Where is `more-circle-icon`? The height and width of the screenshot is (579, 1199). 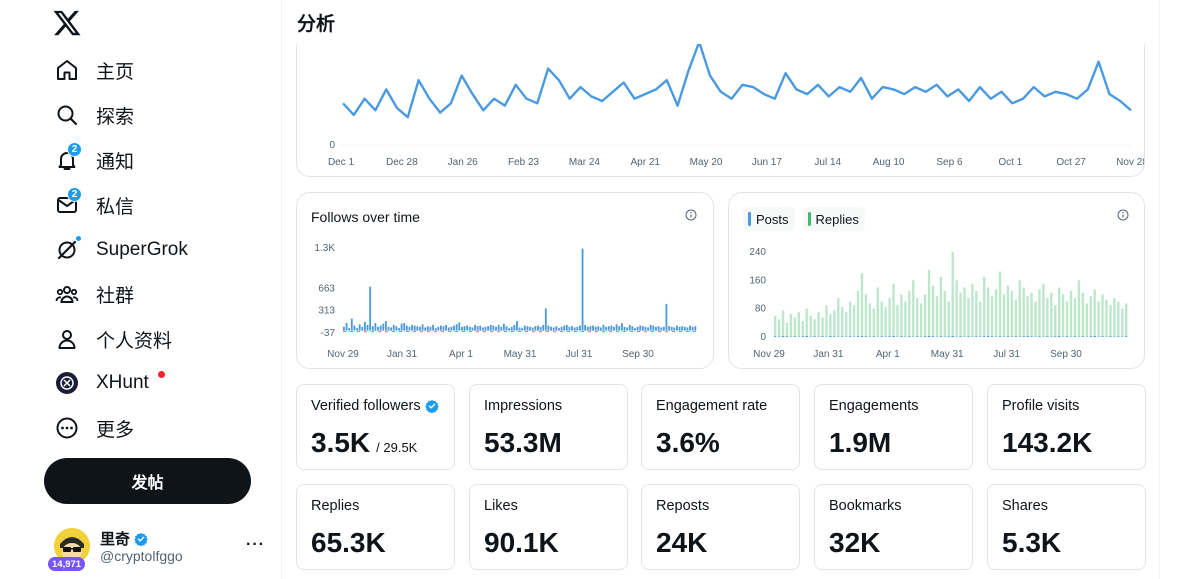
more-circle-icon is located at coordinates (67, 428).